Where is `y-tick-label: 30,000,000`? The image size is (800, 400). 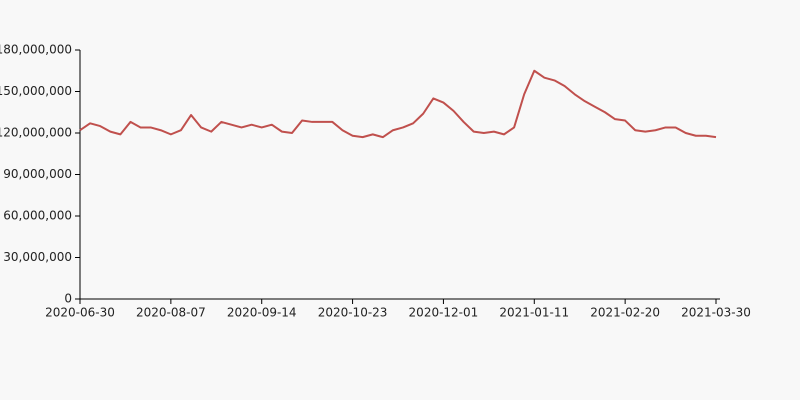 y-tick-label: 30,000,000 is located at coordinates (37, 257).